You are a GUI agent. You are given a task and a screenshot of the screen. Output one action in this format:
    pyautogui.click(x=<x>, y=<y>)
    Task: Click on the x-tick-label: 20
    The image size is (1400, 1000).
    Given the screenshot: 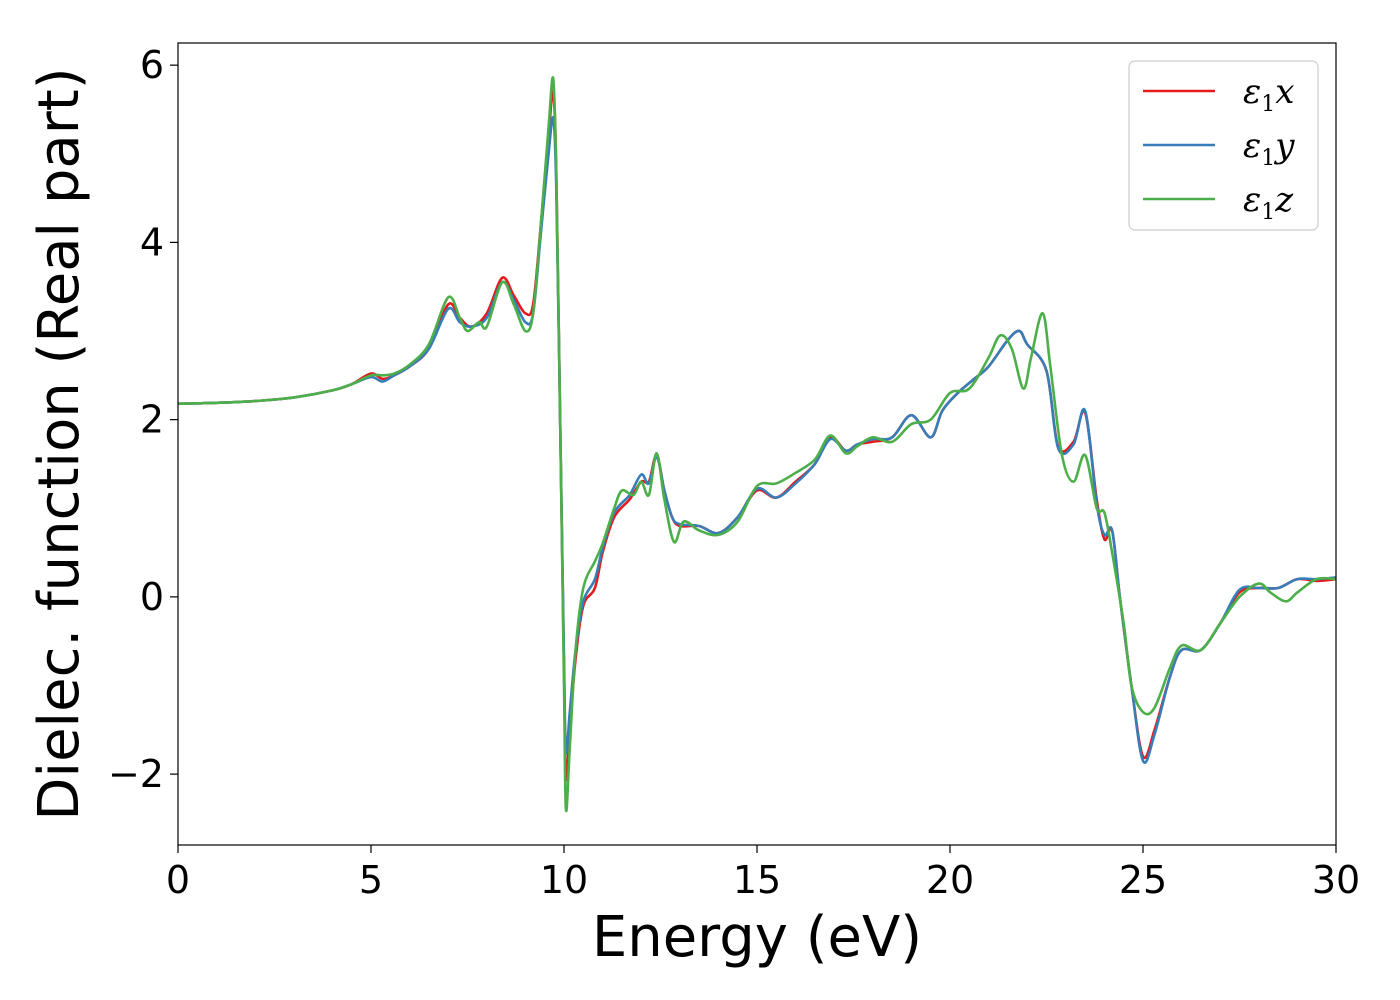 What is the action you would take?
    pyautogui.click(x=950, y=880)
    